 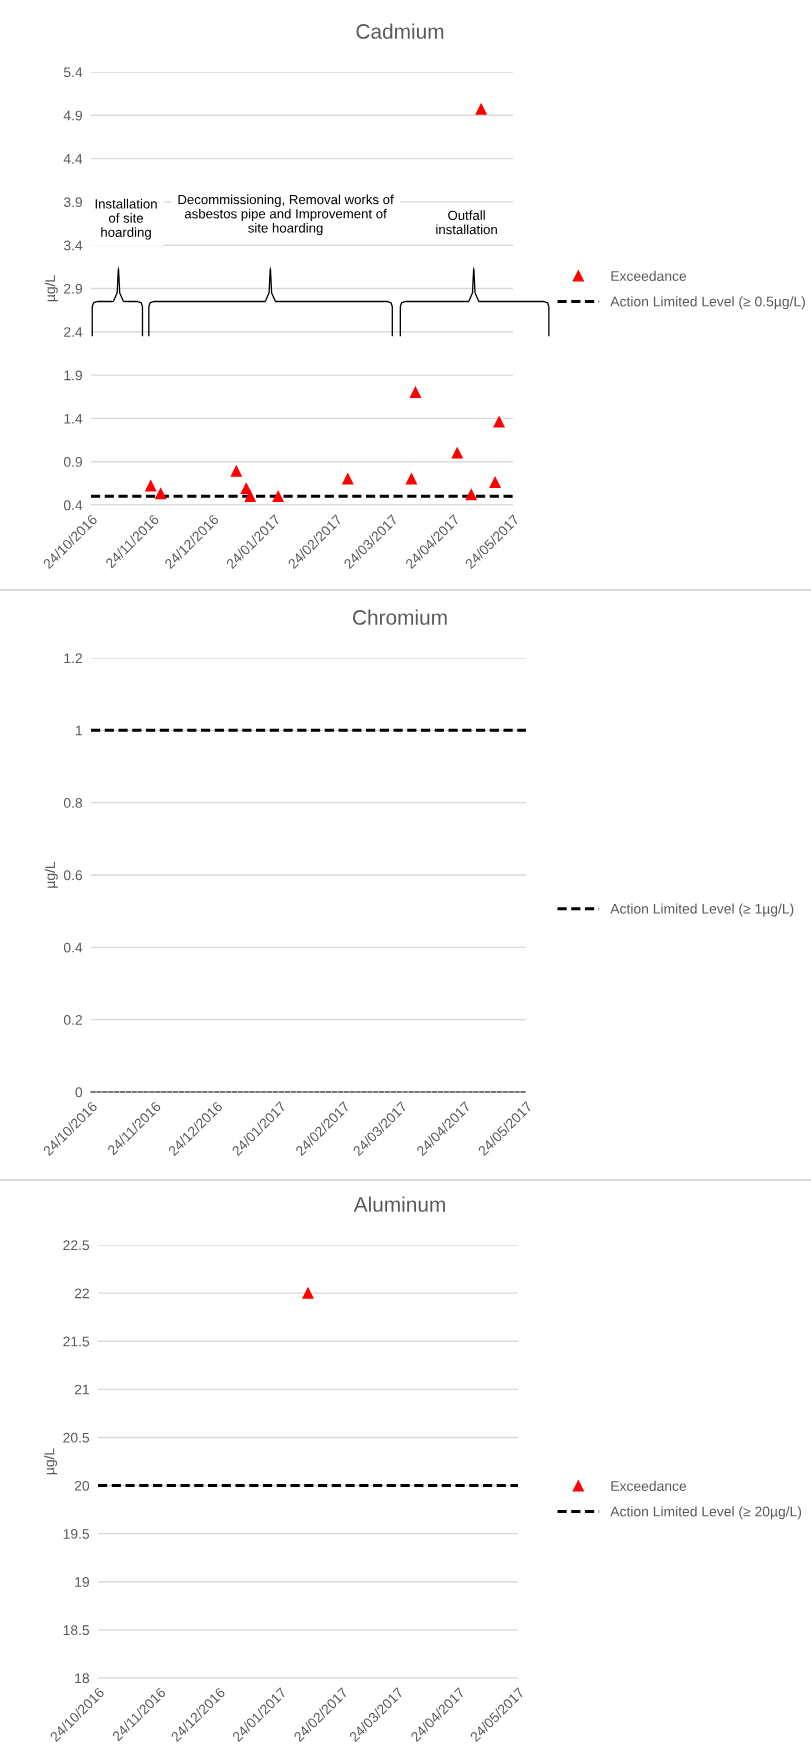 What do you see at coordinates (707, 303) in the screenshot?
I see `legend-label: Action Limited Level (≥ 0.5µg/L)` at bounding box center [707, 303].